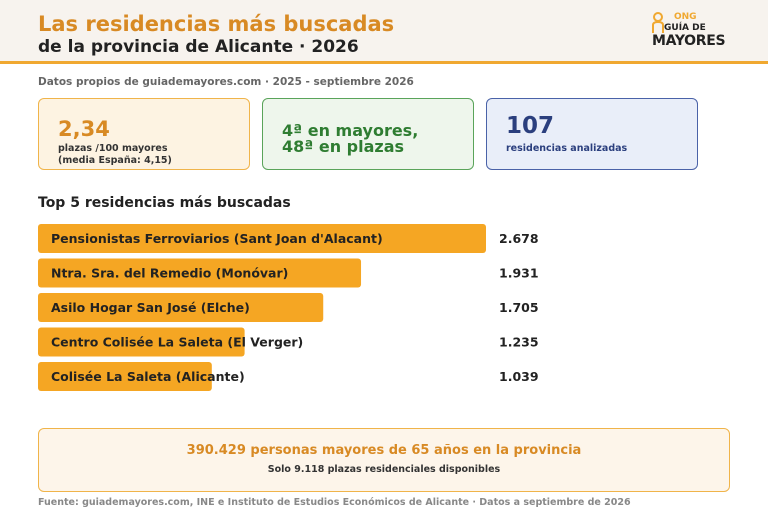 This screenshot has height=512, width=768. What do you see at coordinates (685, 28) in the screenshot?
I see `logo-guia-text: GUÍA DE` at bounding box center [685, 28].